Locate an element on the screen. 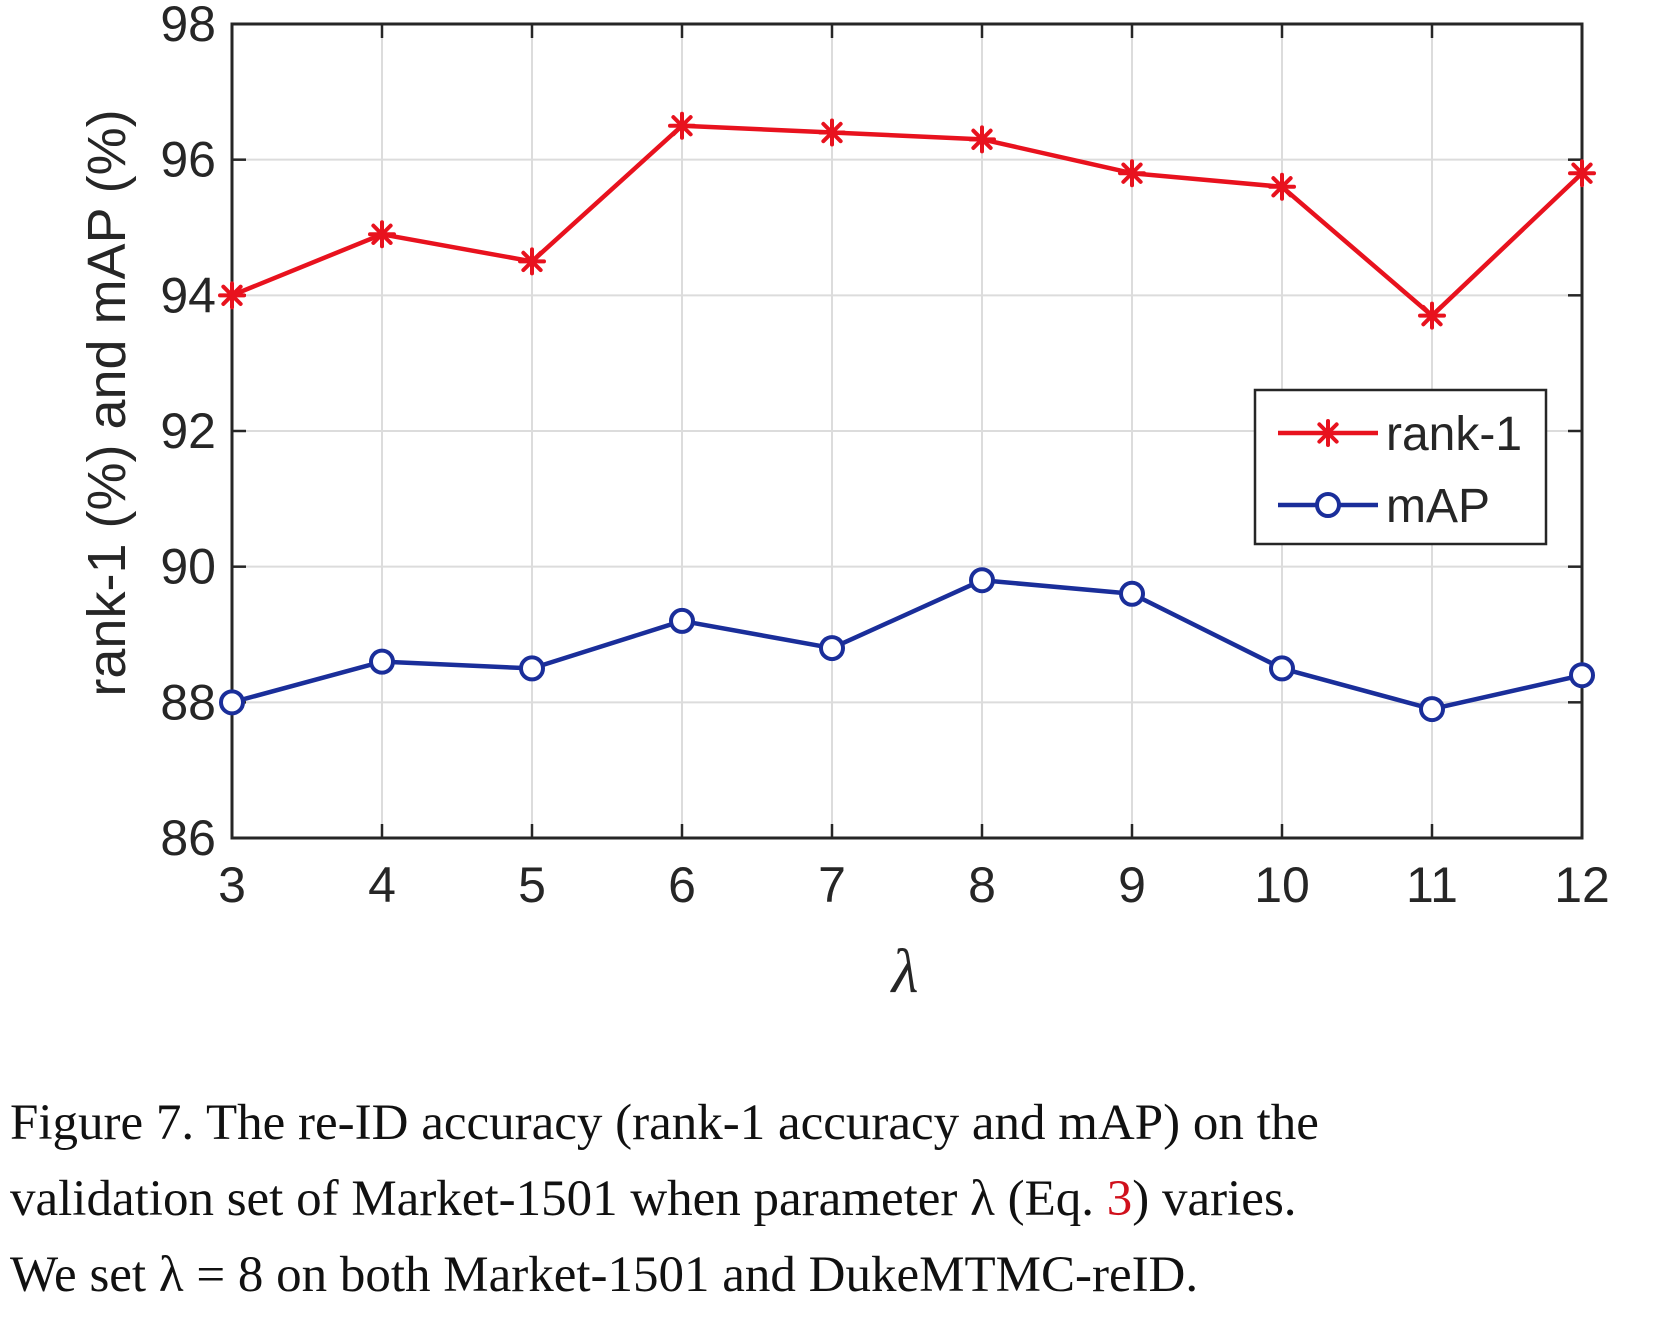 The width and height of the screenshot is (1664, 1334). legend-label-rank-1: rank-1 is located at coordinates (1454, 434).